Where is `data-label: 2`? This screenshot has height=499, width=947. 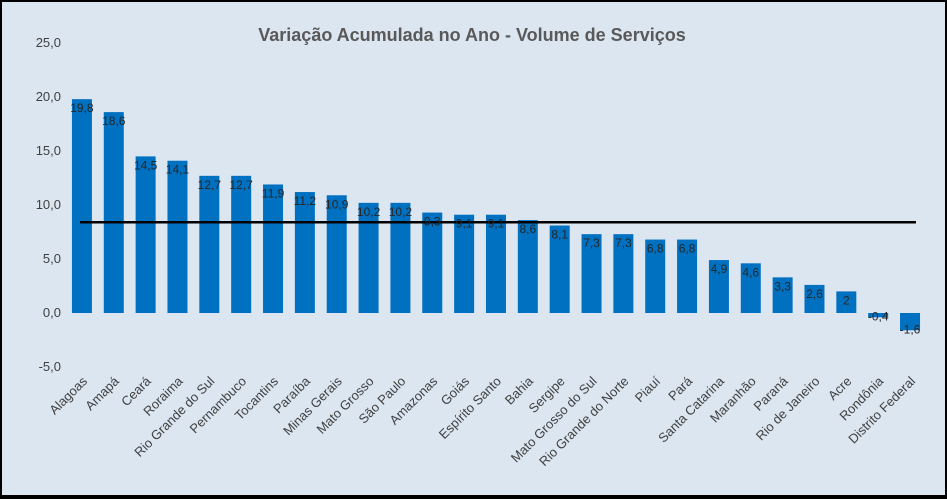
data-label: 2 is located at coordinates (846, 300).